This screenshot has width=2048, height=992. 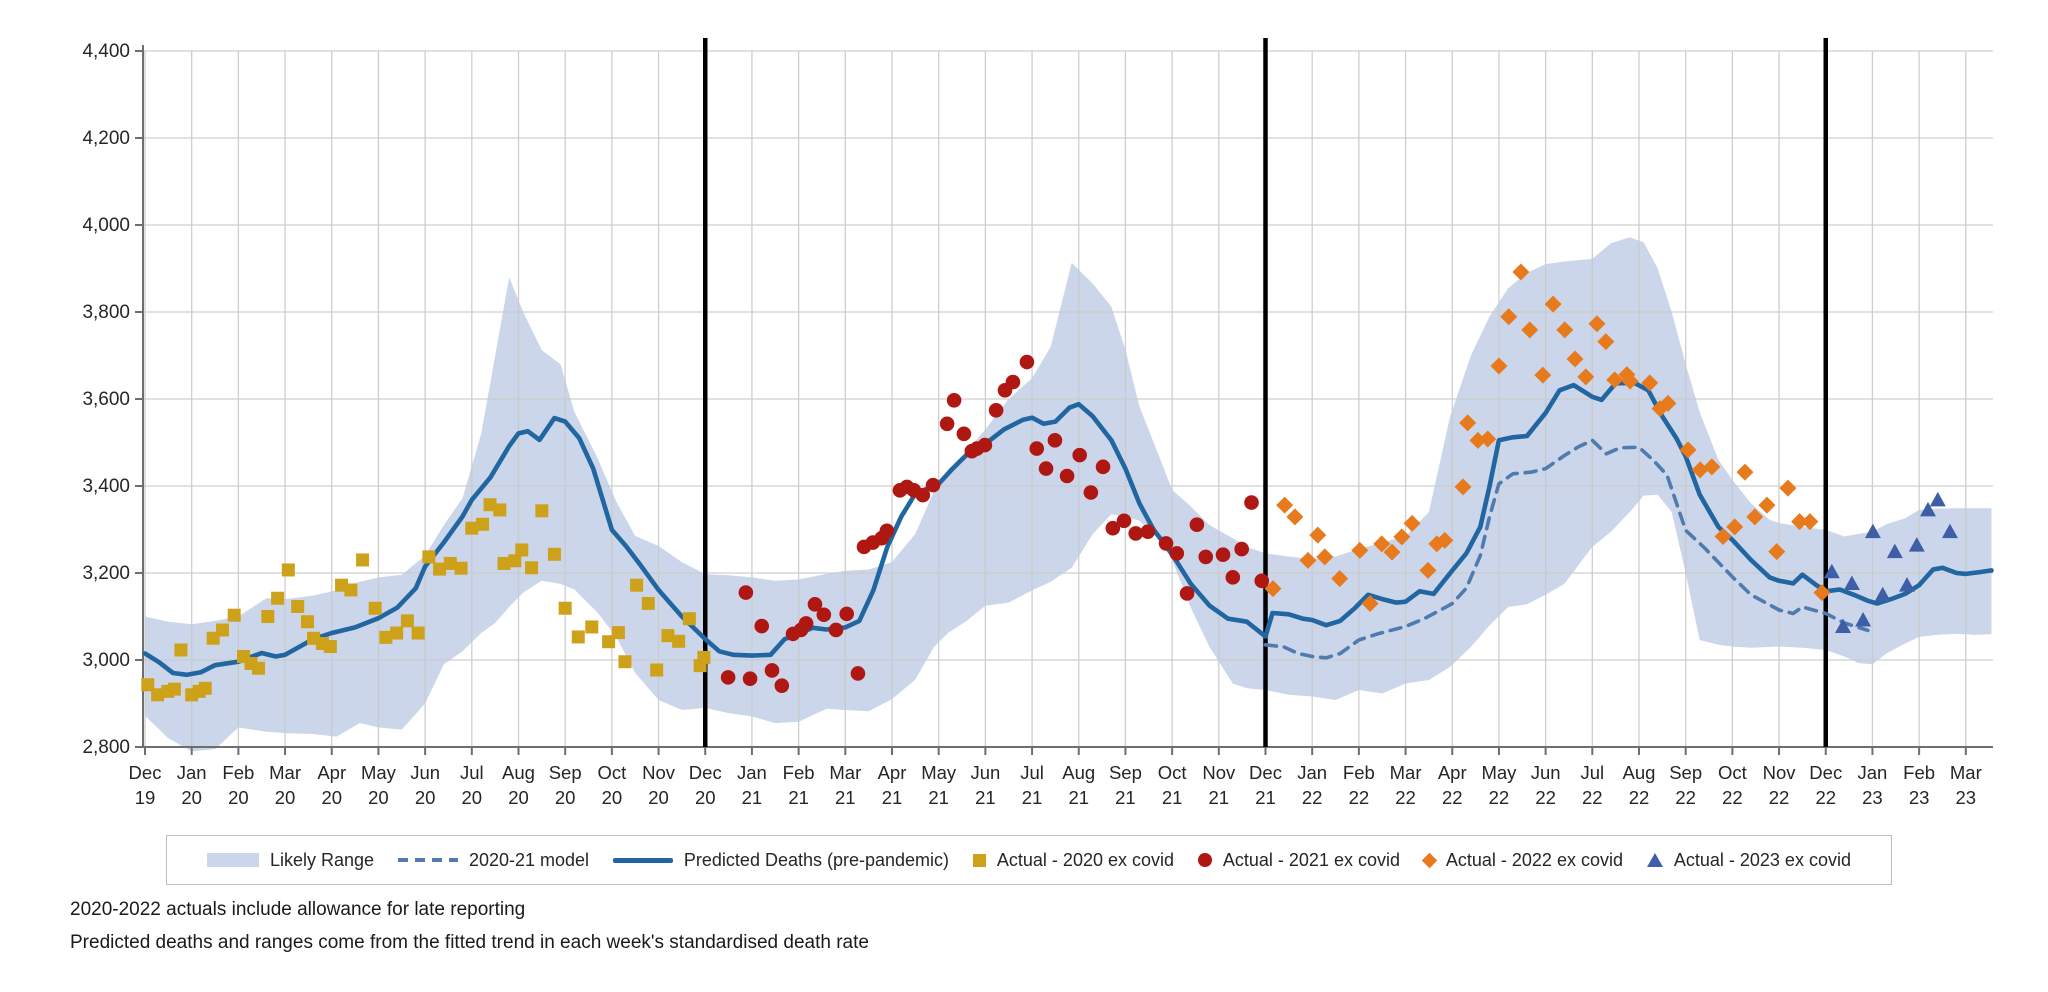 What do you see at coordinates (106, 660) in the screenshot?
I see `y-tick-label: 3,000` at bounding box center [106, 660].